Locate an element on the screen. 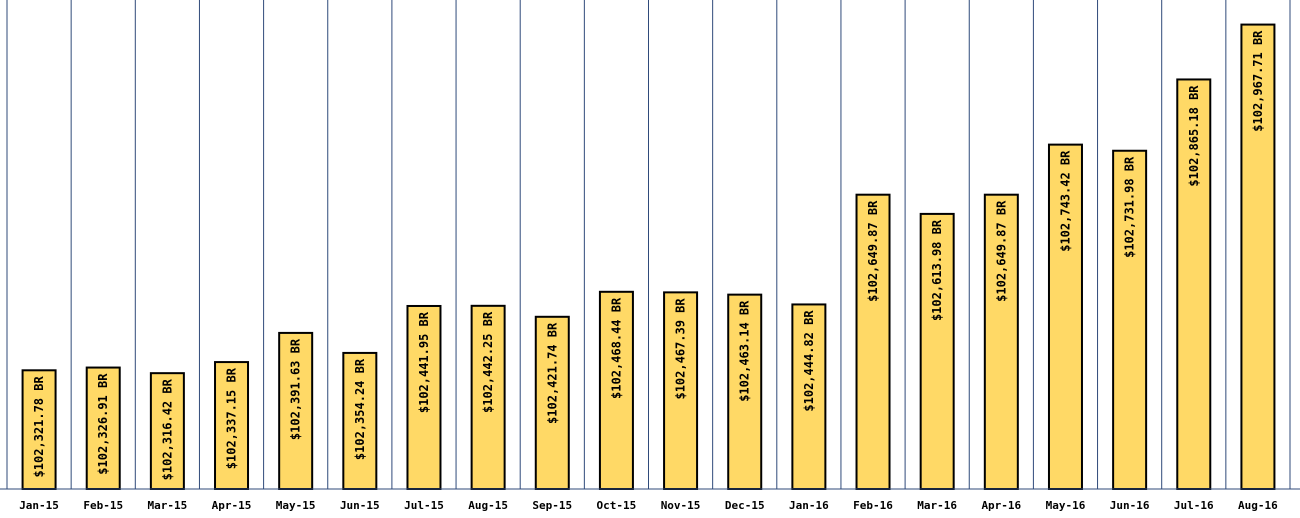 This screenshot has height=518, width=1300. x-tick-label: Dec-15 is located at coordinates (745, 505).